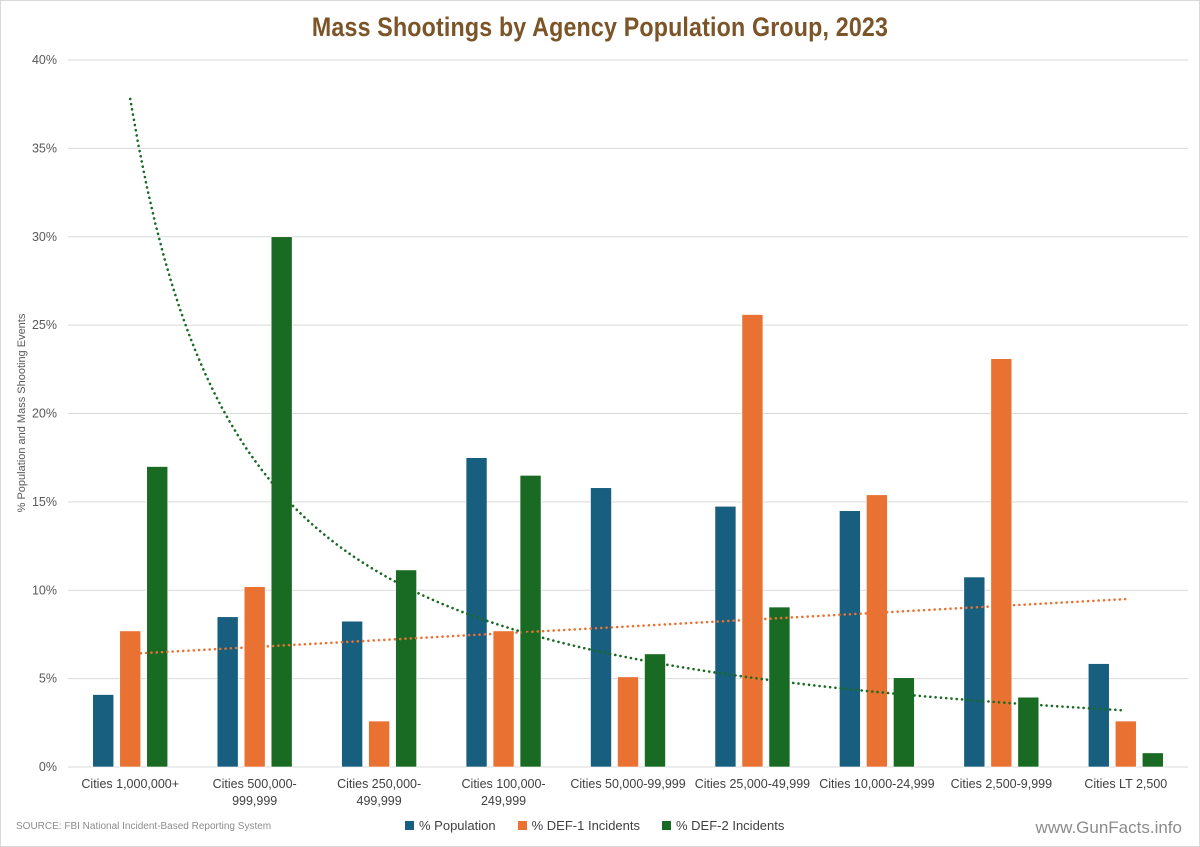 This screenshot has height=847, width=1200. I want to click on y-tick-label: 25%, so click(44, 325).